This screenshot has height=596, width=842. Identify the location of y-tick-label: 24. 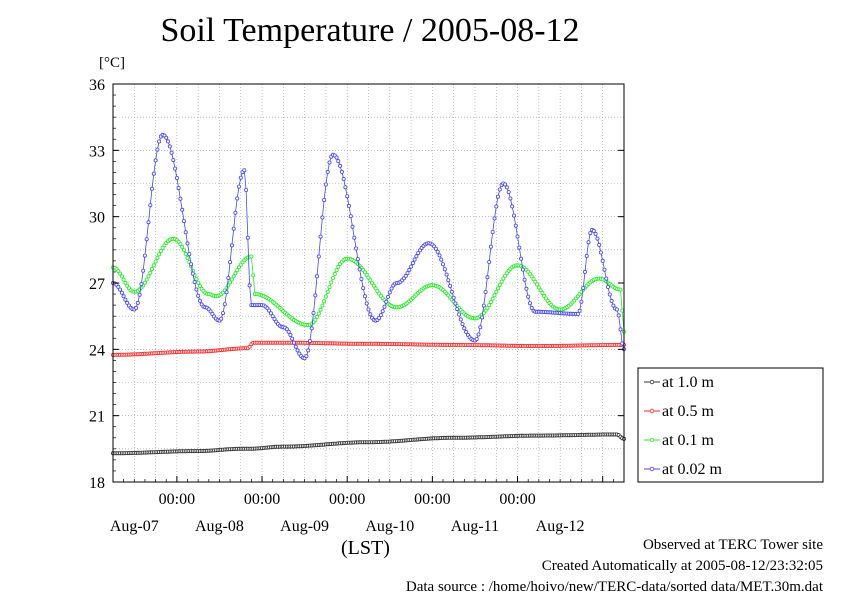
(97, 350).